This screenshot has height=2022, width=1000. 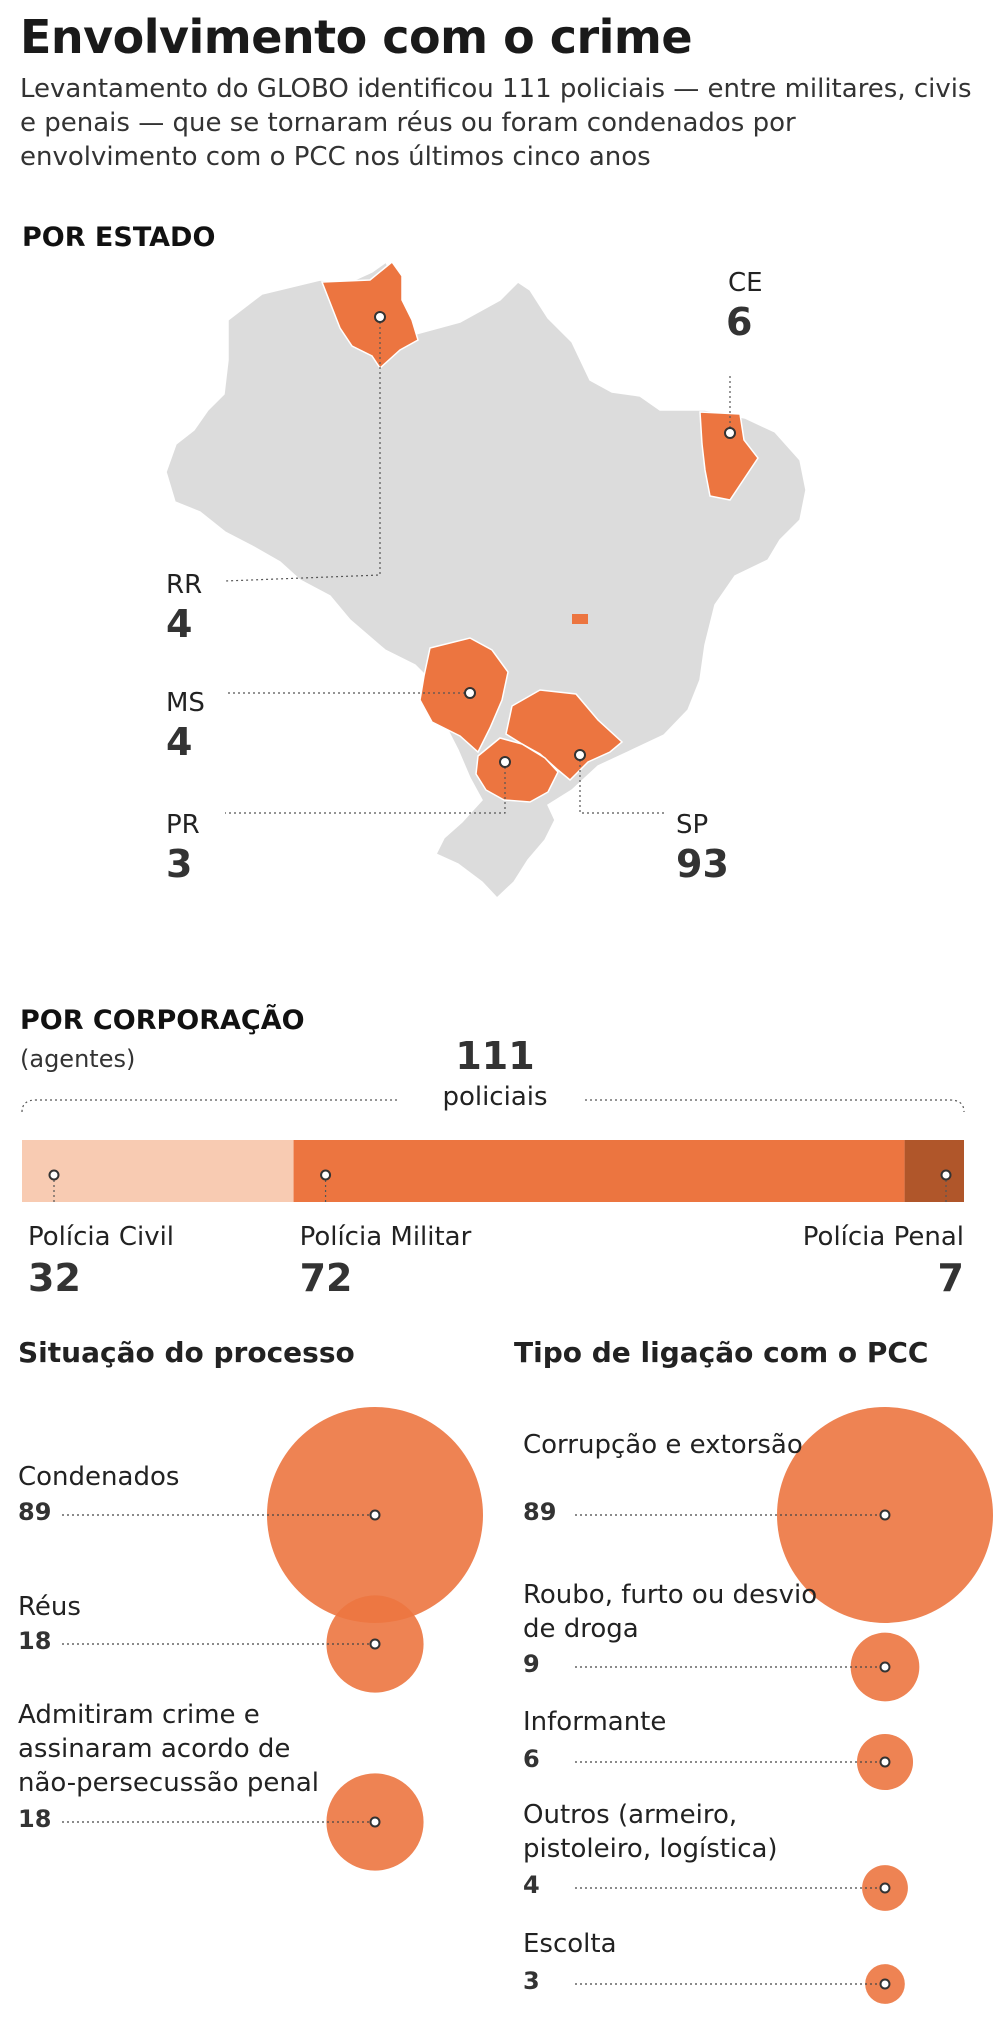 What do you see at coordinates (54, 1278) in the screenshot?
I see `bar-value-0: 32` at bounding box center [54, 1278].